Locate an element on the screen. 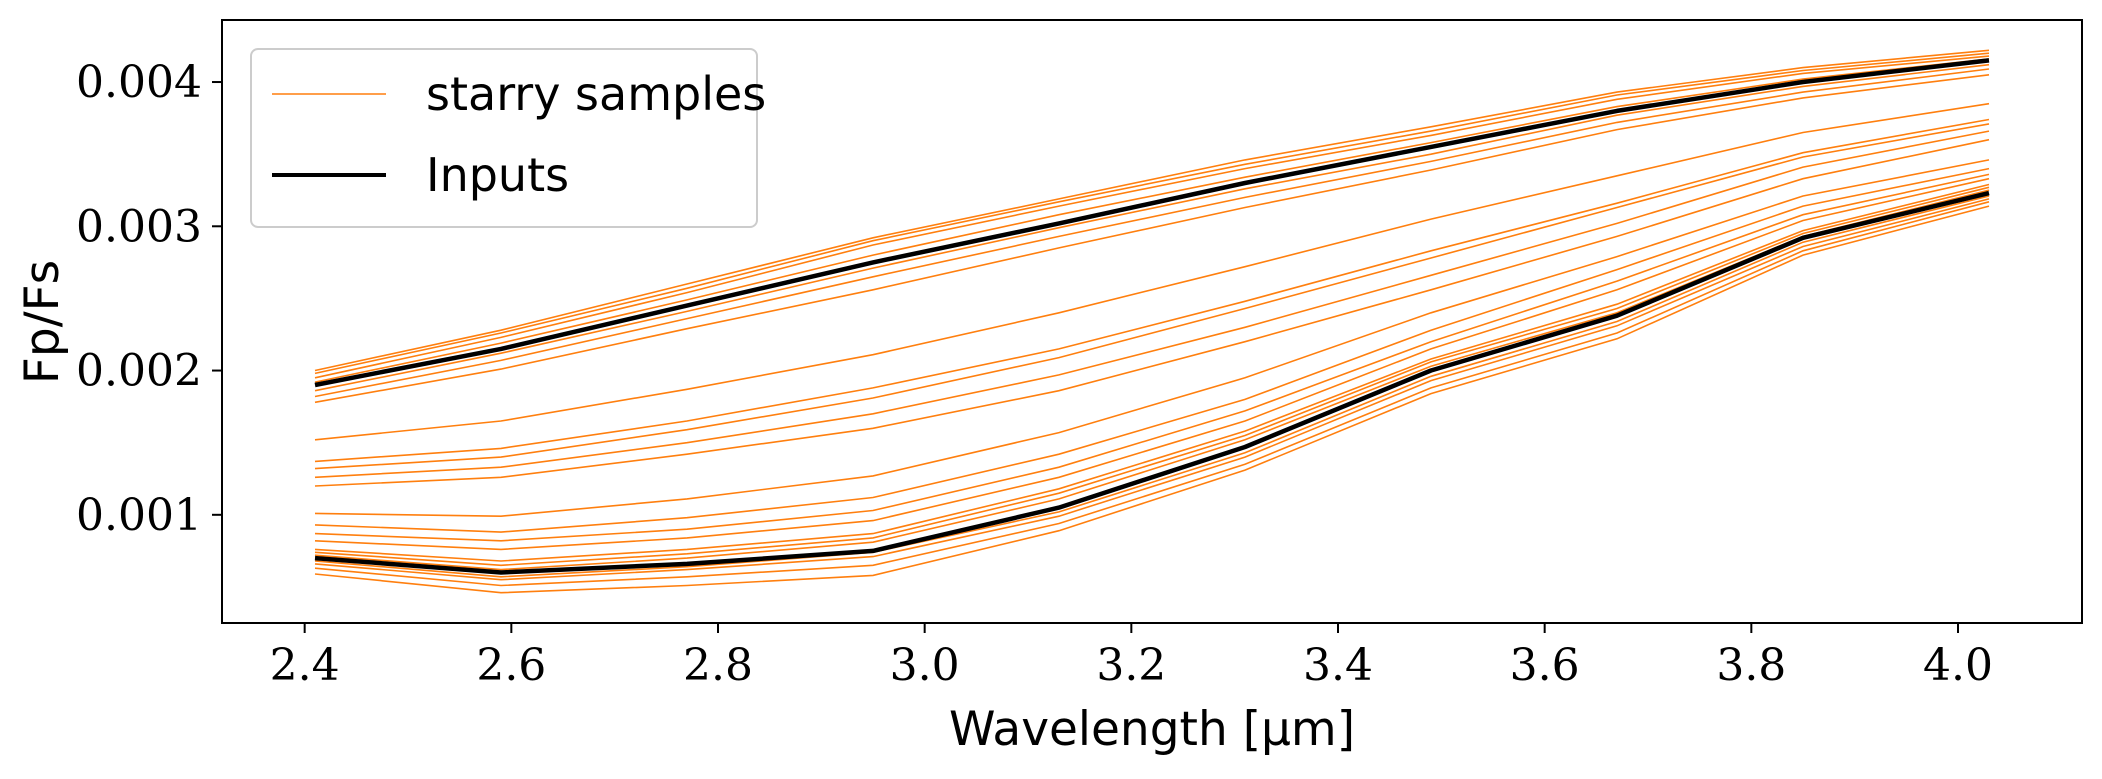 The width and height of the screenshot is (2102, 779). x-tick-label: 3.0 is located at coordinates (925, 665).